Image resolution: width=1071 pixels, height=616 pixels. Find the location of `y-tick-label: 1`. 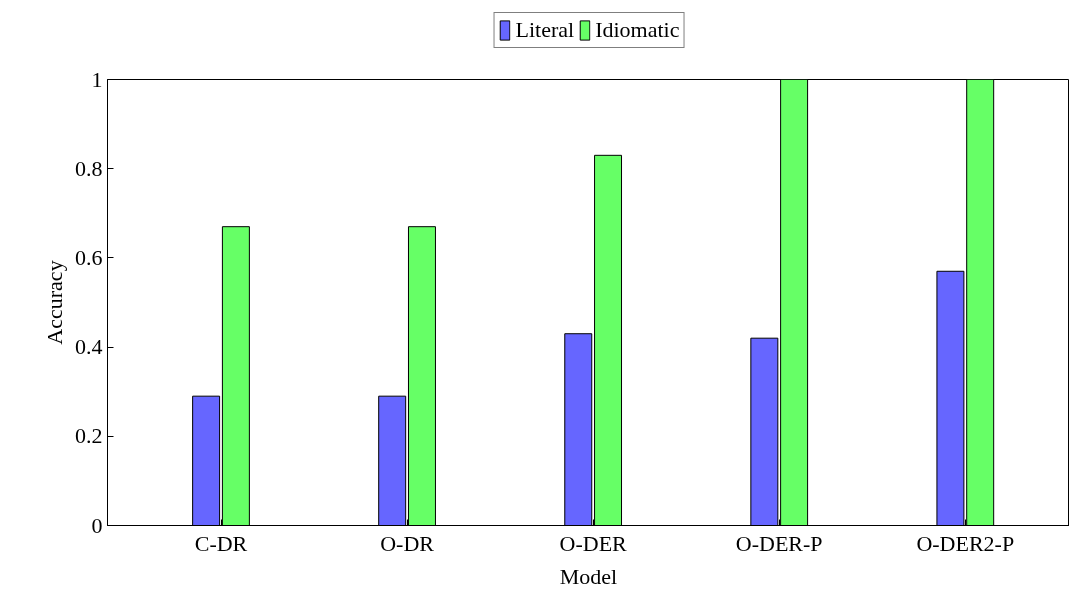

y-tick-label: 1 is located at coordinates (97, 79).